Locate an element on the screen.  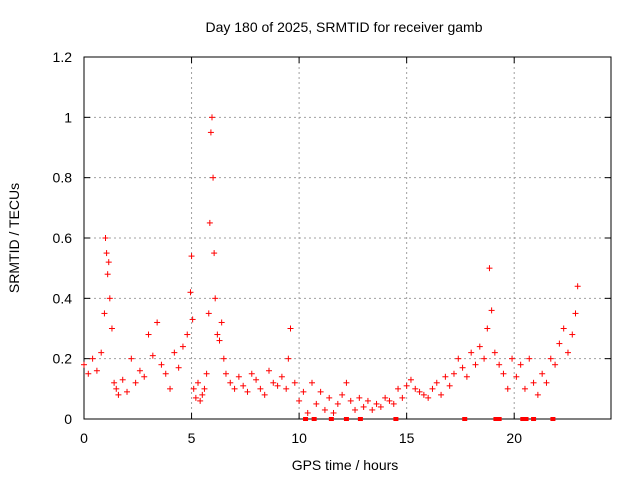
y-tick-label: 0.8 is located at coordinates (63, 178).